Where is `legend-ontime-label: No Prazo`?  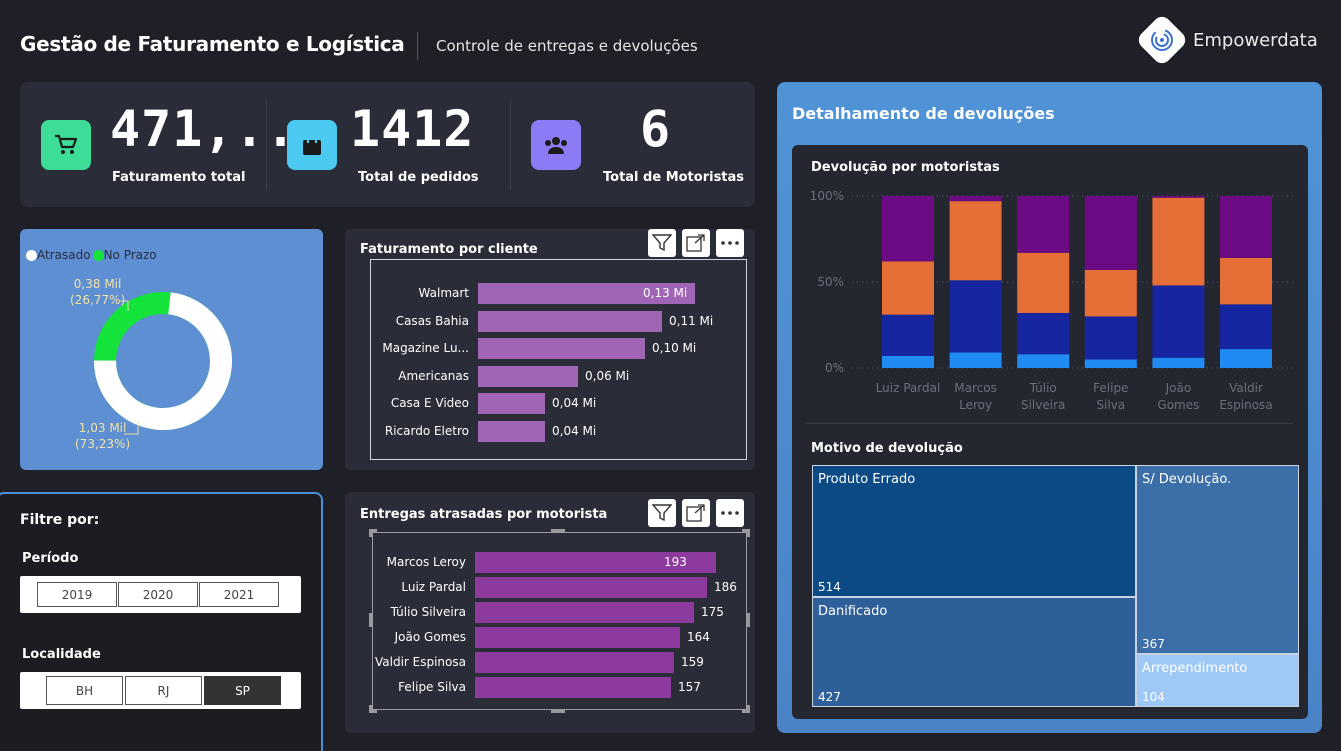 legend-ontime-label: No Prazo is located at coordinates (130, 255).